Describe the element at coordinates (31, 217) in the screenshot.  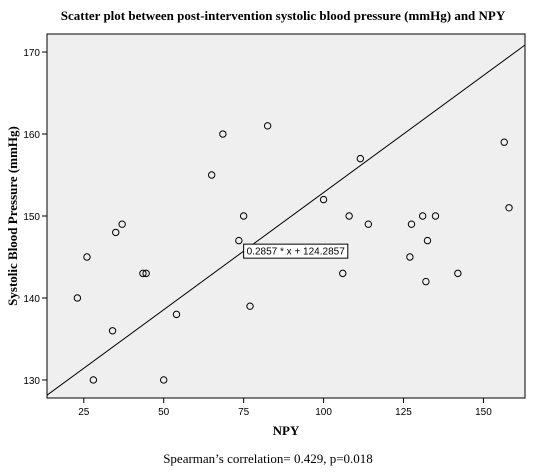
I see `y-tick-label: 150` at that location.